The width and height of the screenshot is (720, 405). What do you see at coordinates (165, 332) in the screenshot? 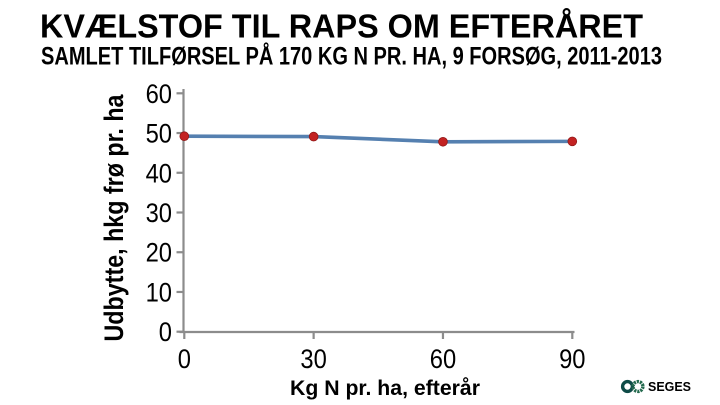
I see `y-tick-label: 0` at bounding box center [165, 332].